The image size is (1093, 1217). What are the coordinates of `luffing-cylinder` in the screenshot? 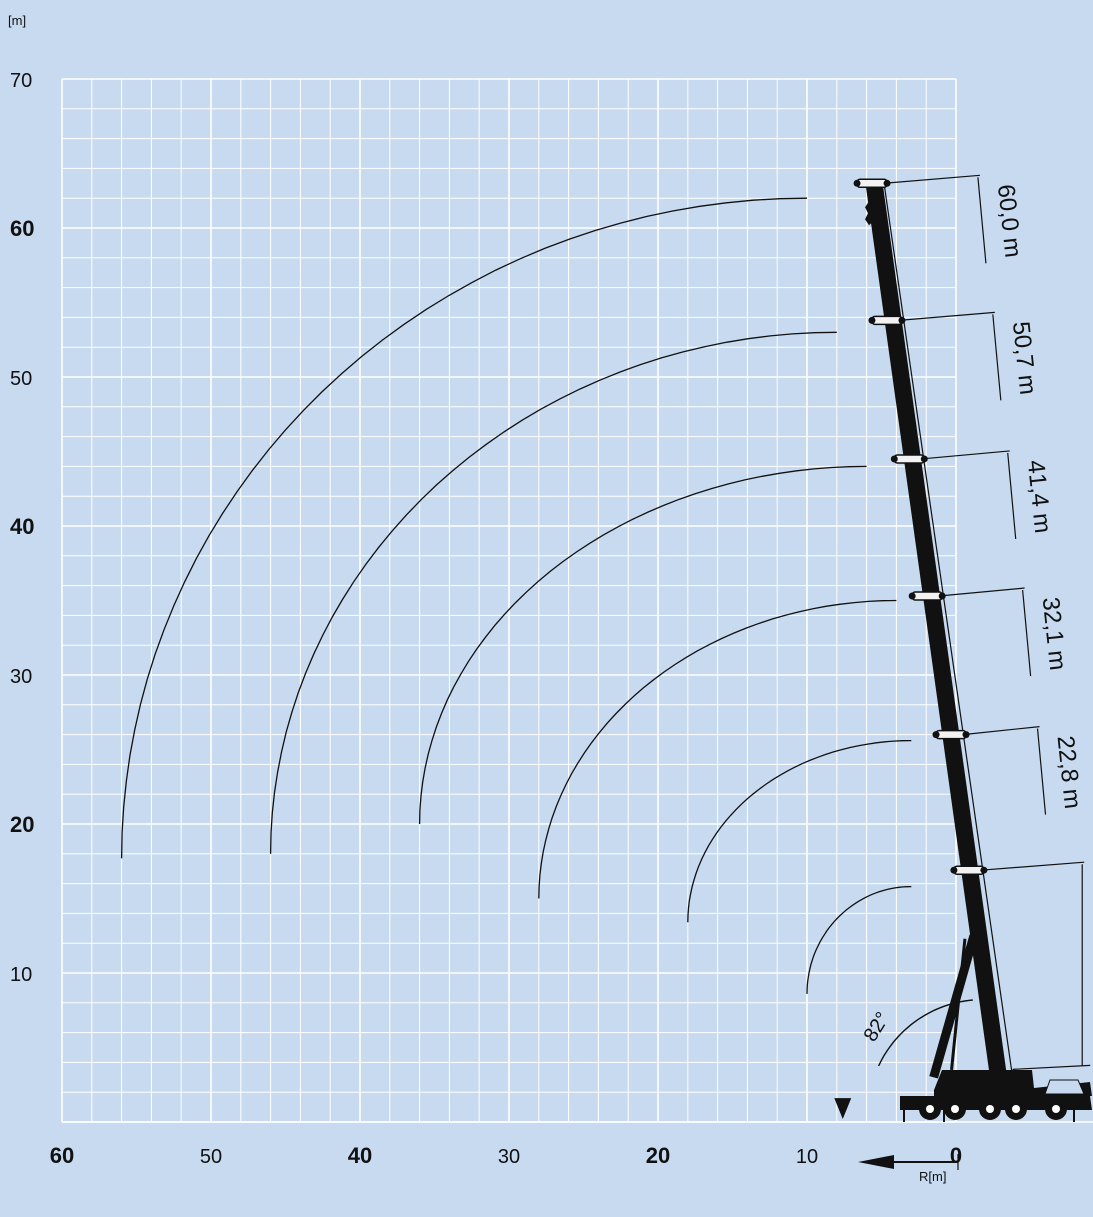 It's located at (954, 1006).